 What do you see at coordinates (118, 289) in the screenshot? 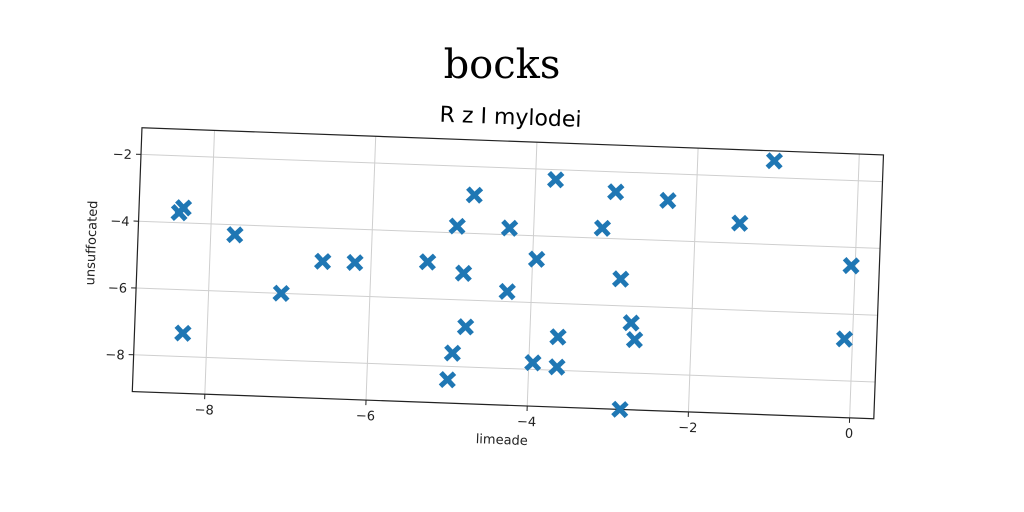
I see `y-tick-label: −6` at bounding box center [118, 289].